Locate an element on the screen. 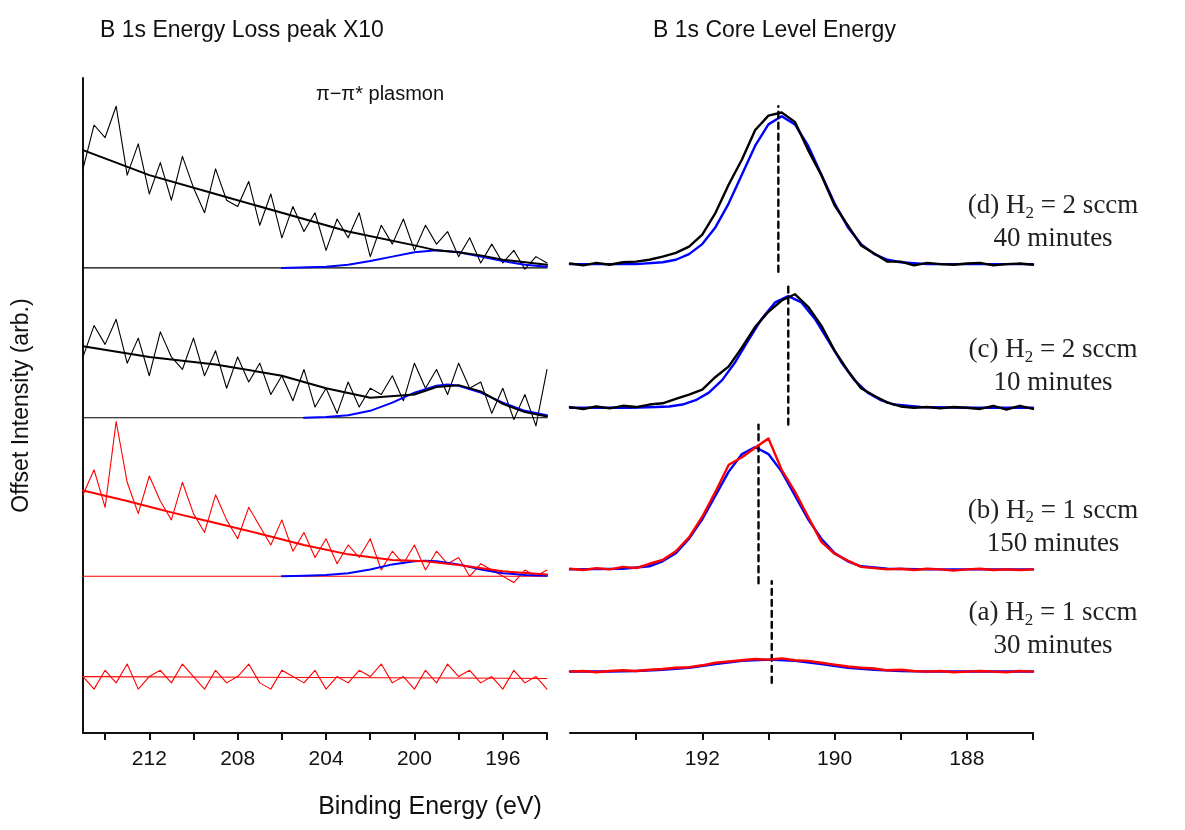 This screenshot has width=1185, height=830. x-tick-label: 190 is located at coordinates (835, 757).